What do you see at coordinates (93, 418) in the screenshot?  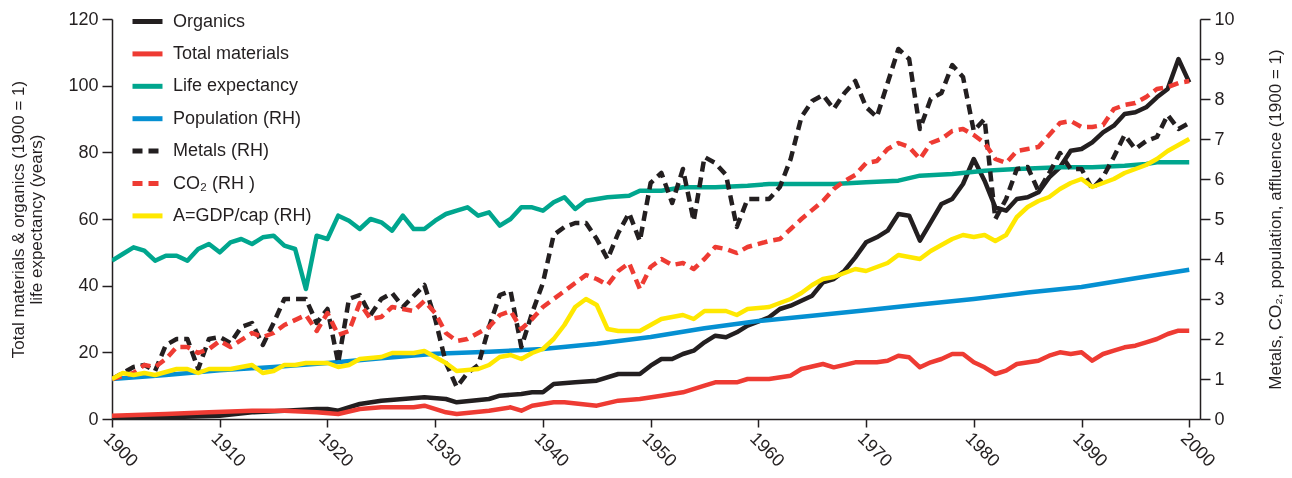 I see `y-tick-label: 0` at bounding box center [93, 418].